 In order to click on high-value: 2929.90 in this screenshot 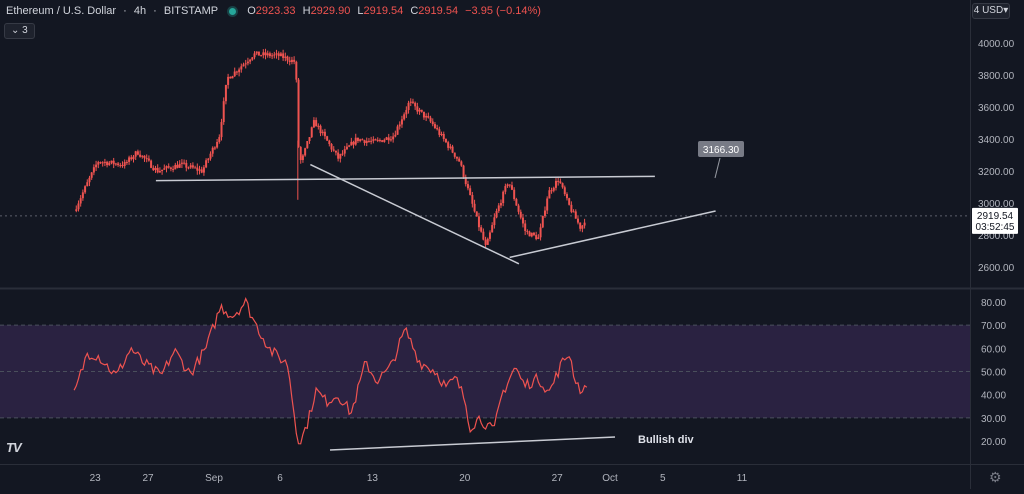, I will do `click(330, 11)`.